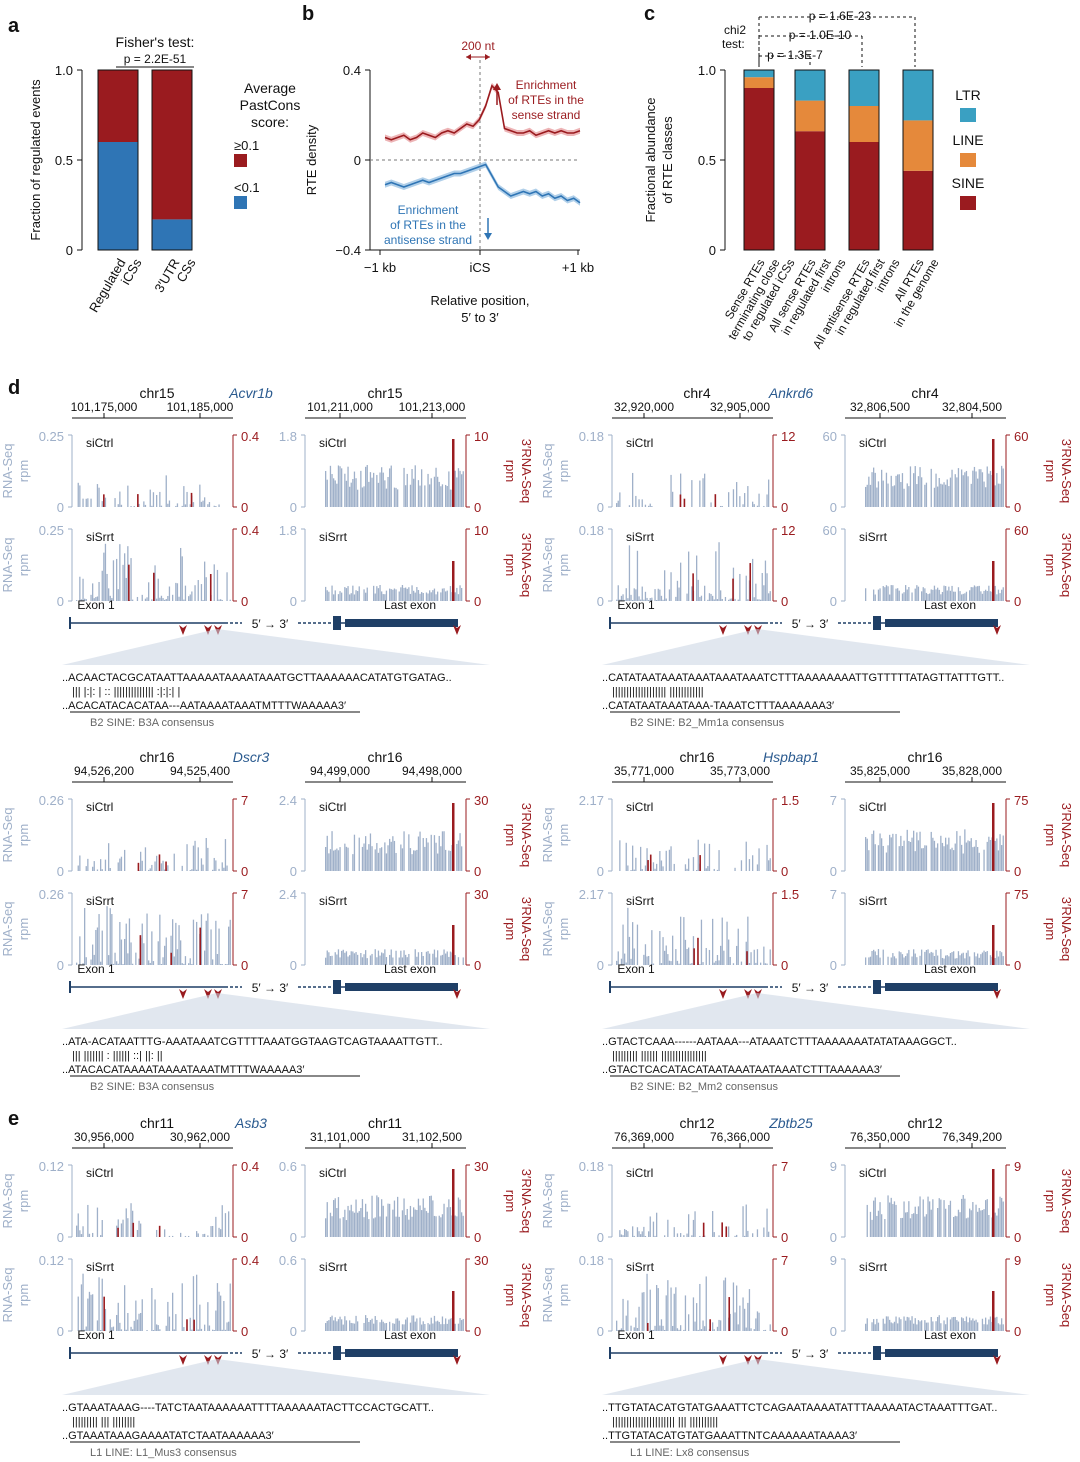  I want to click on rna-seq-label: RNA-Seq, so click(547, 565).